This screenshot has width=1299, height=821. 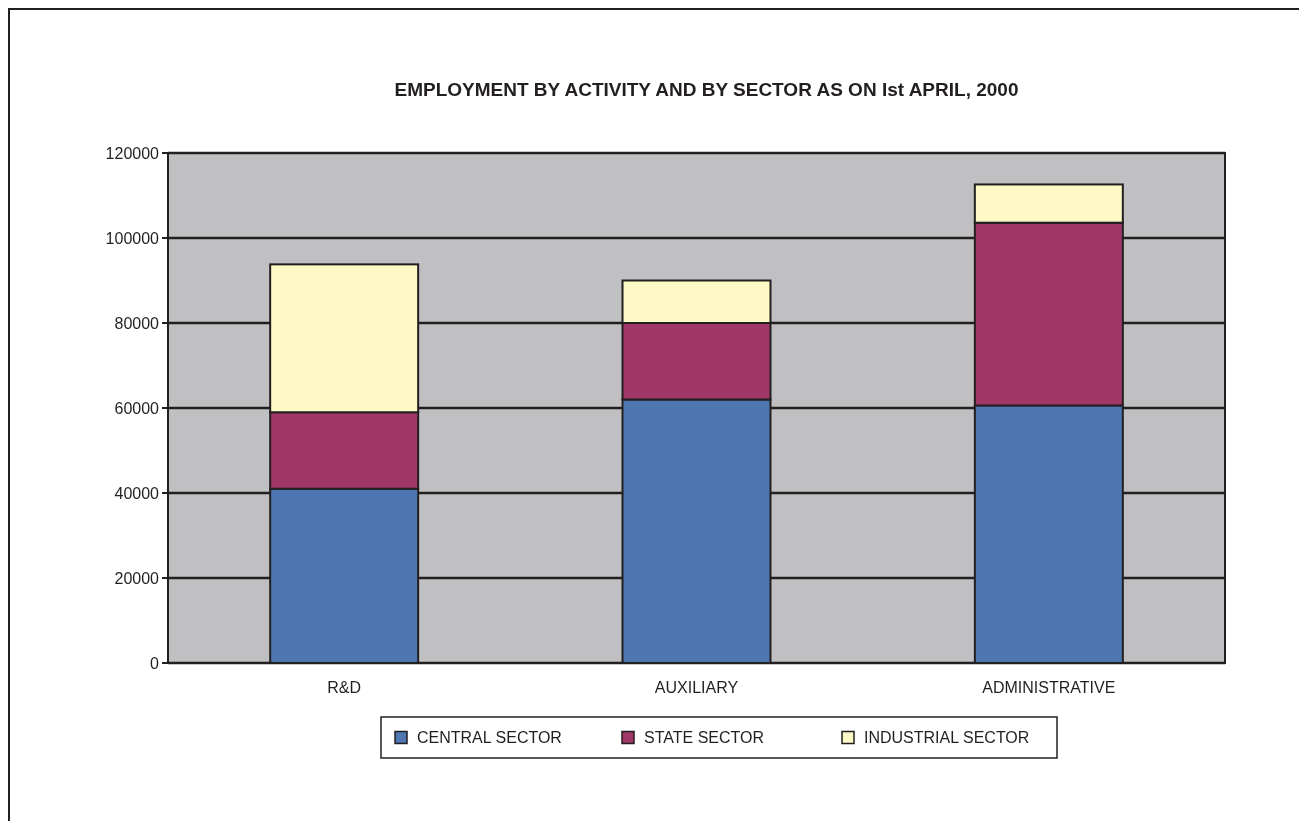 What do you see at coordinates (344, 687) in the screenshot?
I see `x-tick-label: R&D` at bounding box center [344, 687].